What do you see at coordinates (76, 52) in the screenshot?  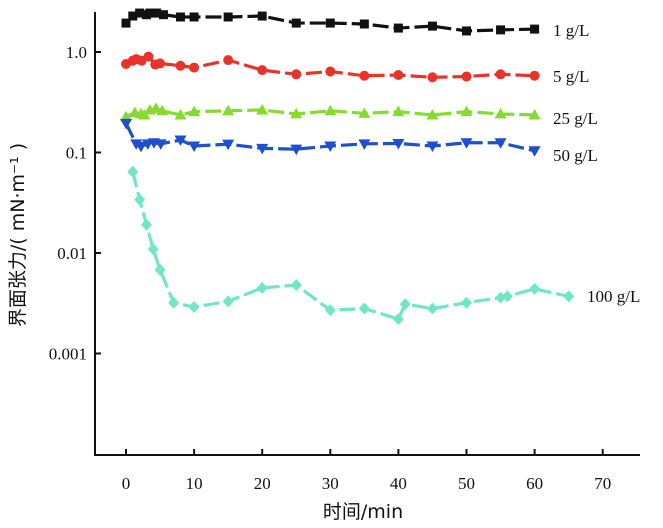 I see `y-tick-label: 1.0` at bounding box center [76, 52].